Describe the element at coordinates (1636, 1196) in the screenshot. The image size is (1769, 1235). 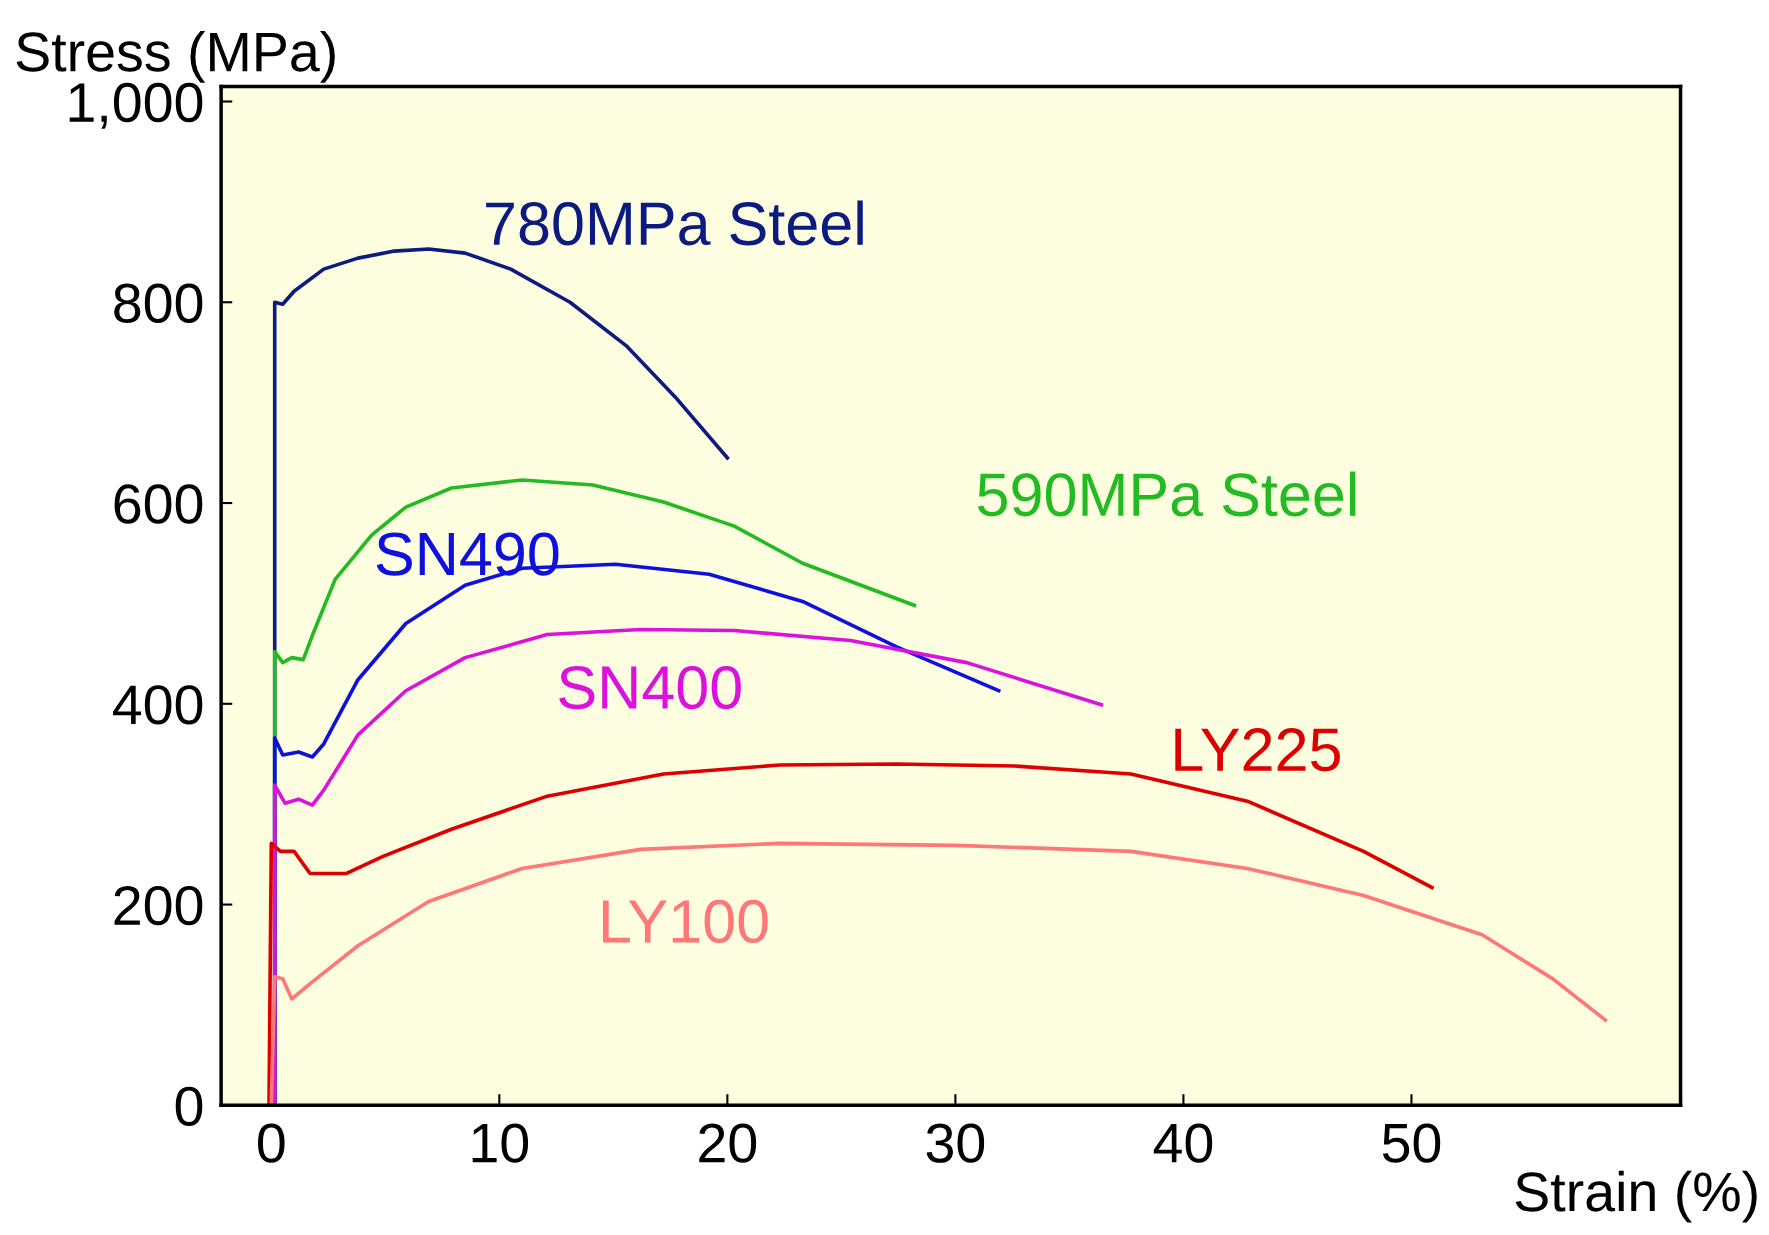
I see `x-axis-title: Strain (%)` at that location.